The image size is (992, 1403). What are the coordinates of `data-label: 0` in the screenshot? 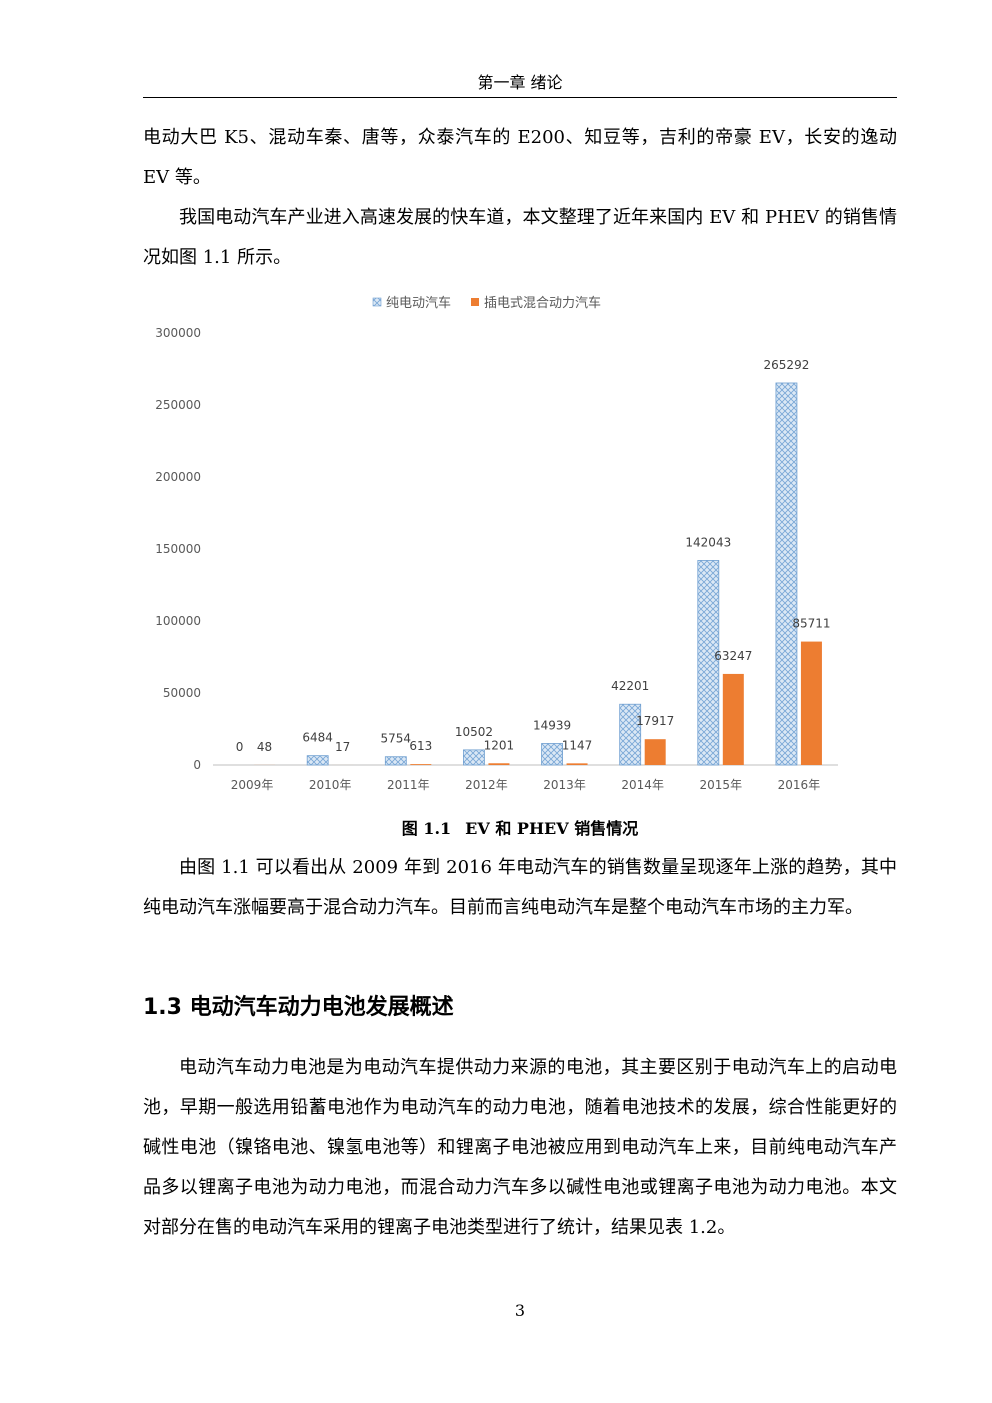 It's located at (240, 747).